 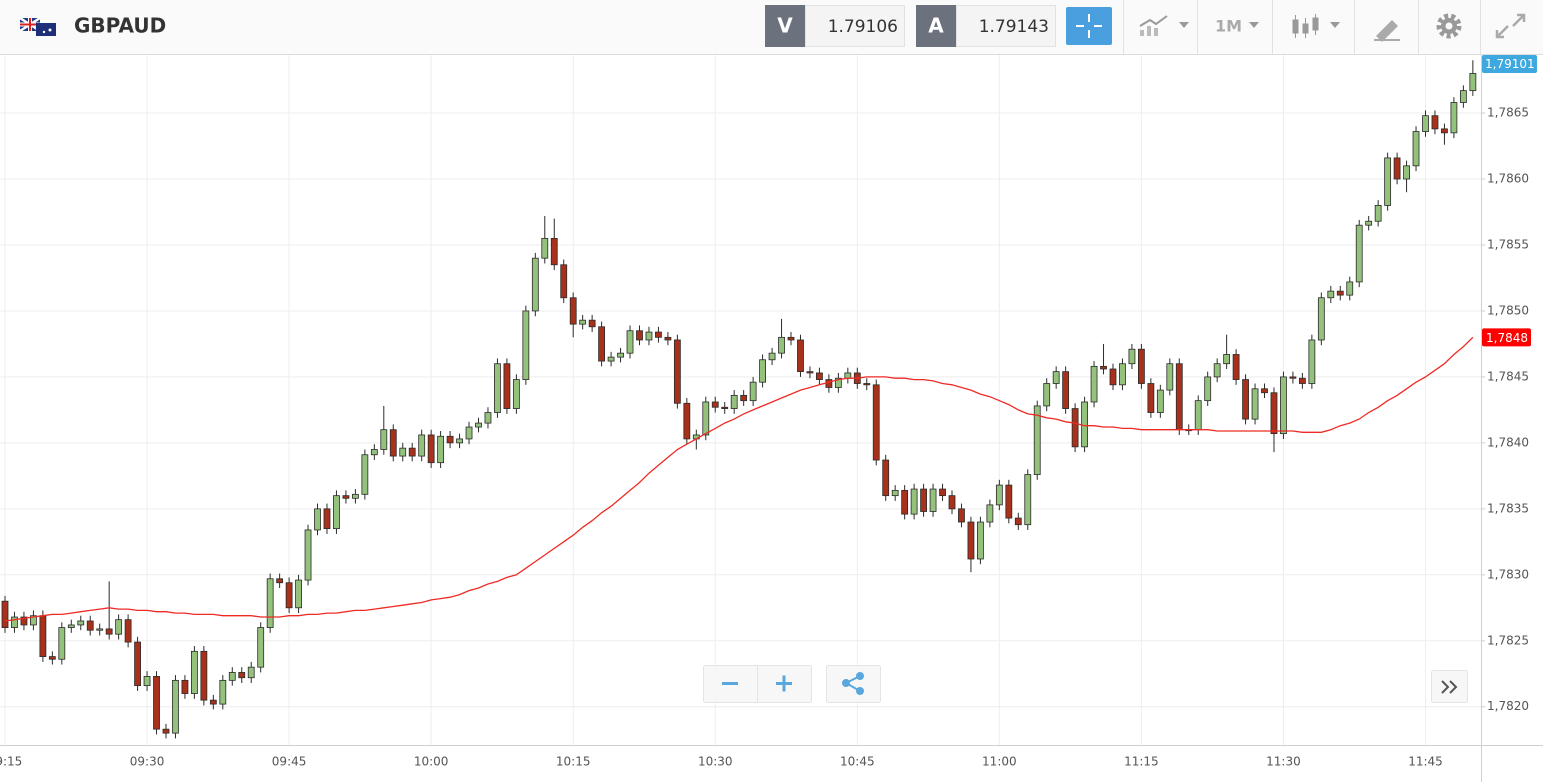 What do you see at coordinates (1449, 686) in the screenshot?
I see `scroll-end-button` at bounding box center [1449, 686].